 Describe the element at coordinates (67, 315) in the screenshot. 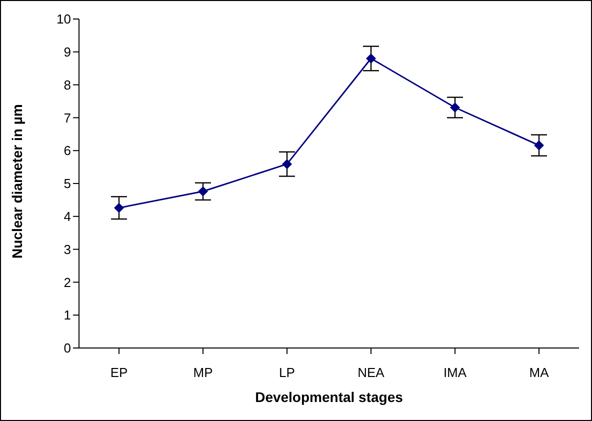

I see `y-tick-label: 1` at that location.